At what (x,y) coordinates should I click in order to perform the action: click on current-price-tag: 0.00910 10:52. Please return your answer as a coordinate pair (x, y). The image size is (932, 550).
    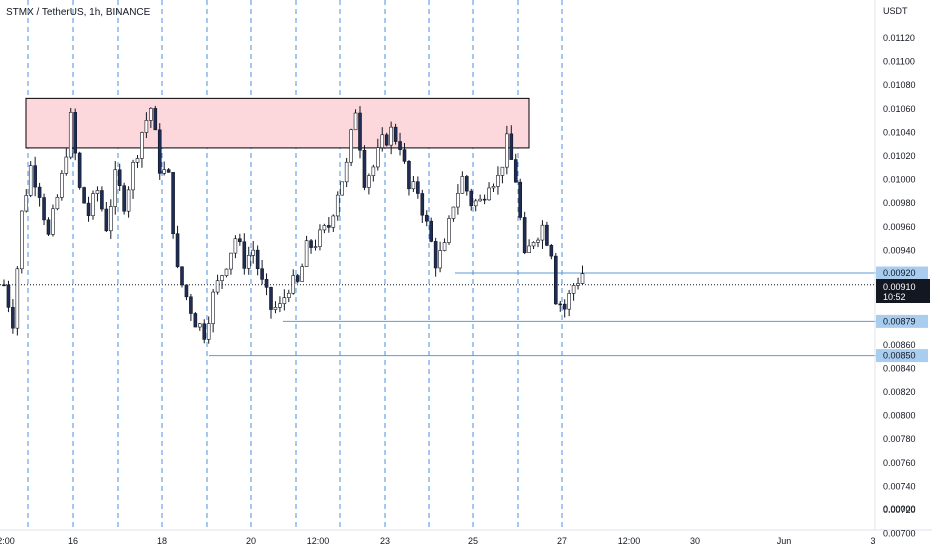
    Looking at the image, I should click on (903, 291).